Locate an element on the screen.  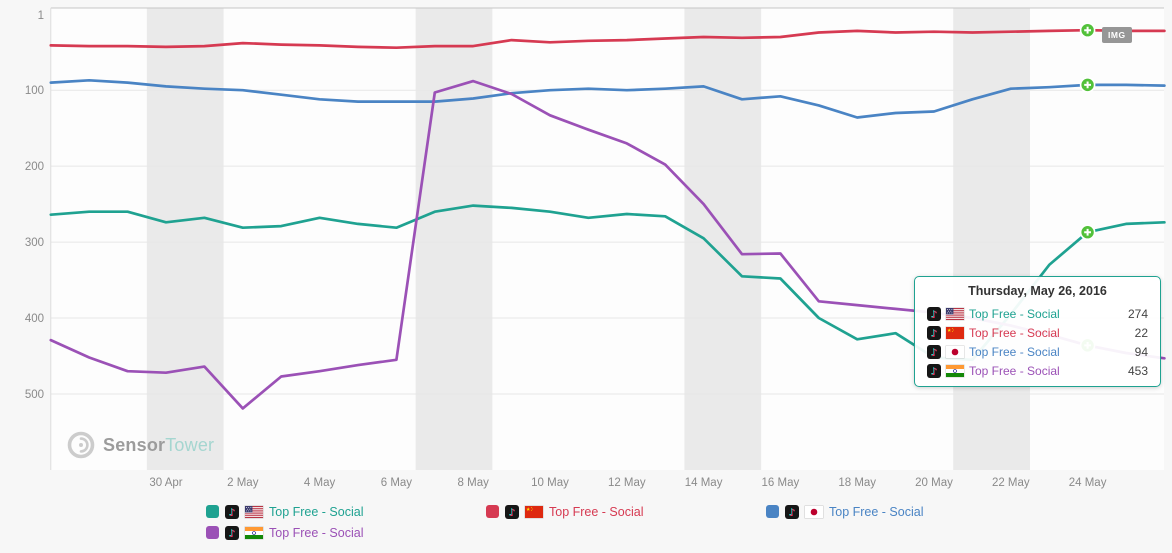
tooltip-row-jp: ♪ ♪ Top Free - Social 94 is located at coordinates (1037, 351).